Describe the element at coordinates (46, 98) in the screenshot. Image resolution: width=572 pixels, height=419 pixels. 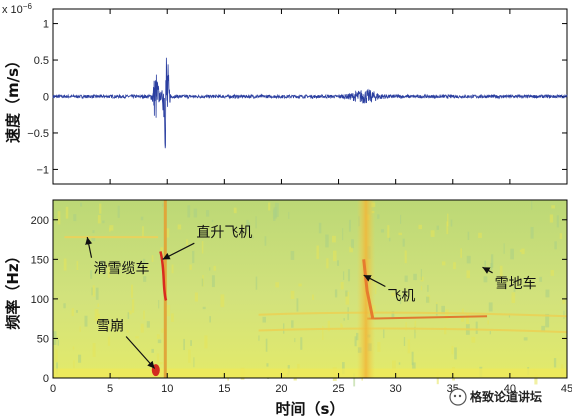
I see `velocity-y-tick-label: 0` at that location.